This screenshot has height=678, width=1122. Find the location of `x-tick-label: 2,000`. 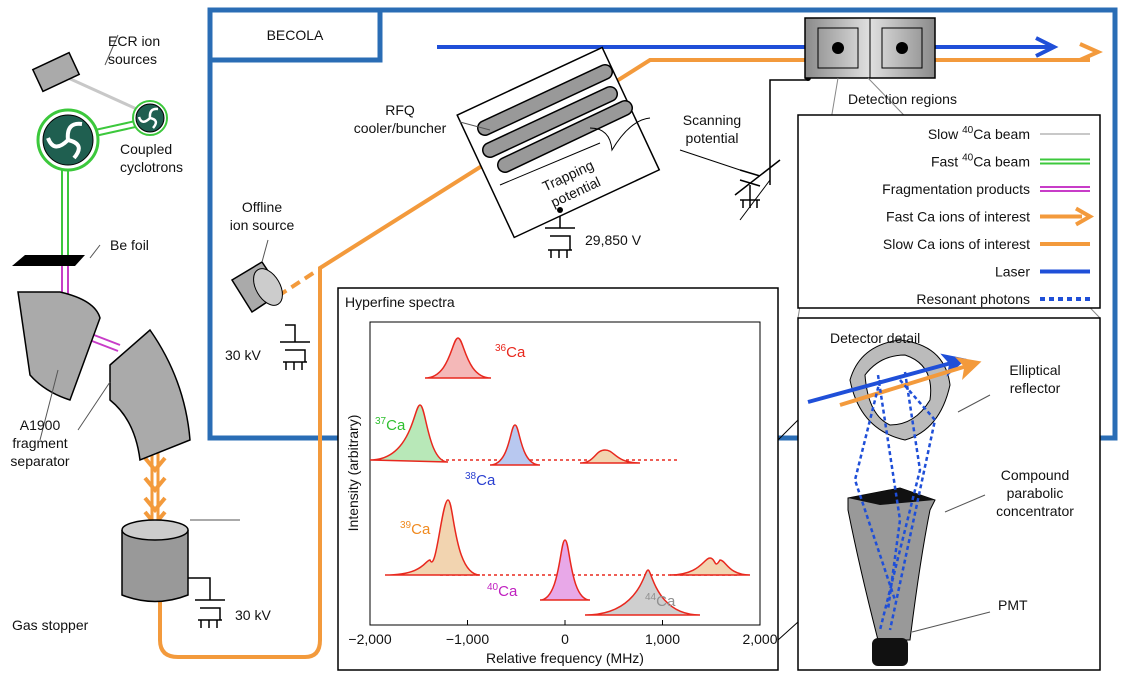

x-tick-label: 2,000 is located at coordinates (759, 639).